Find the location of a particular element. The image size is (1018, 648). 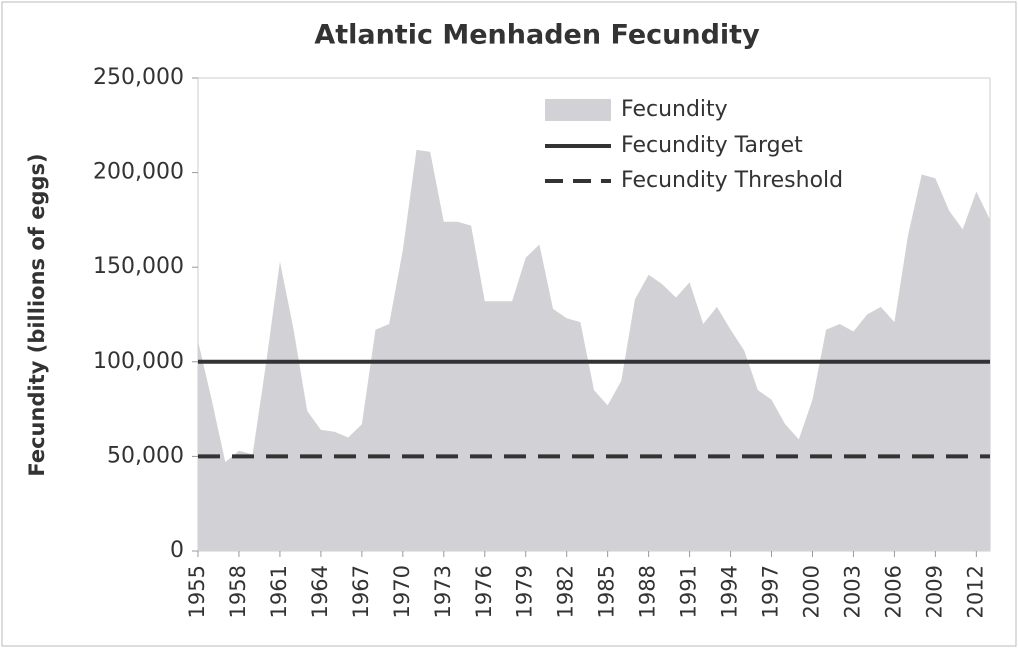

x-tick-label: 1961 is located at coordinates (279, 591).